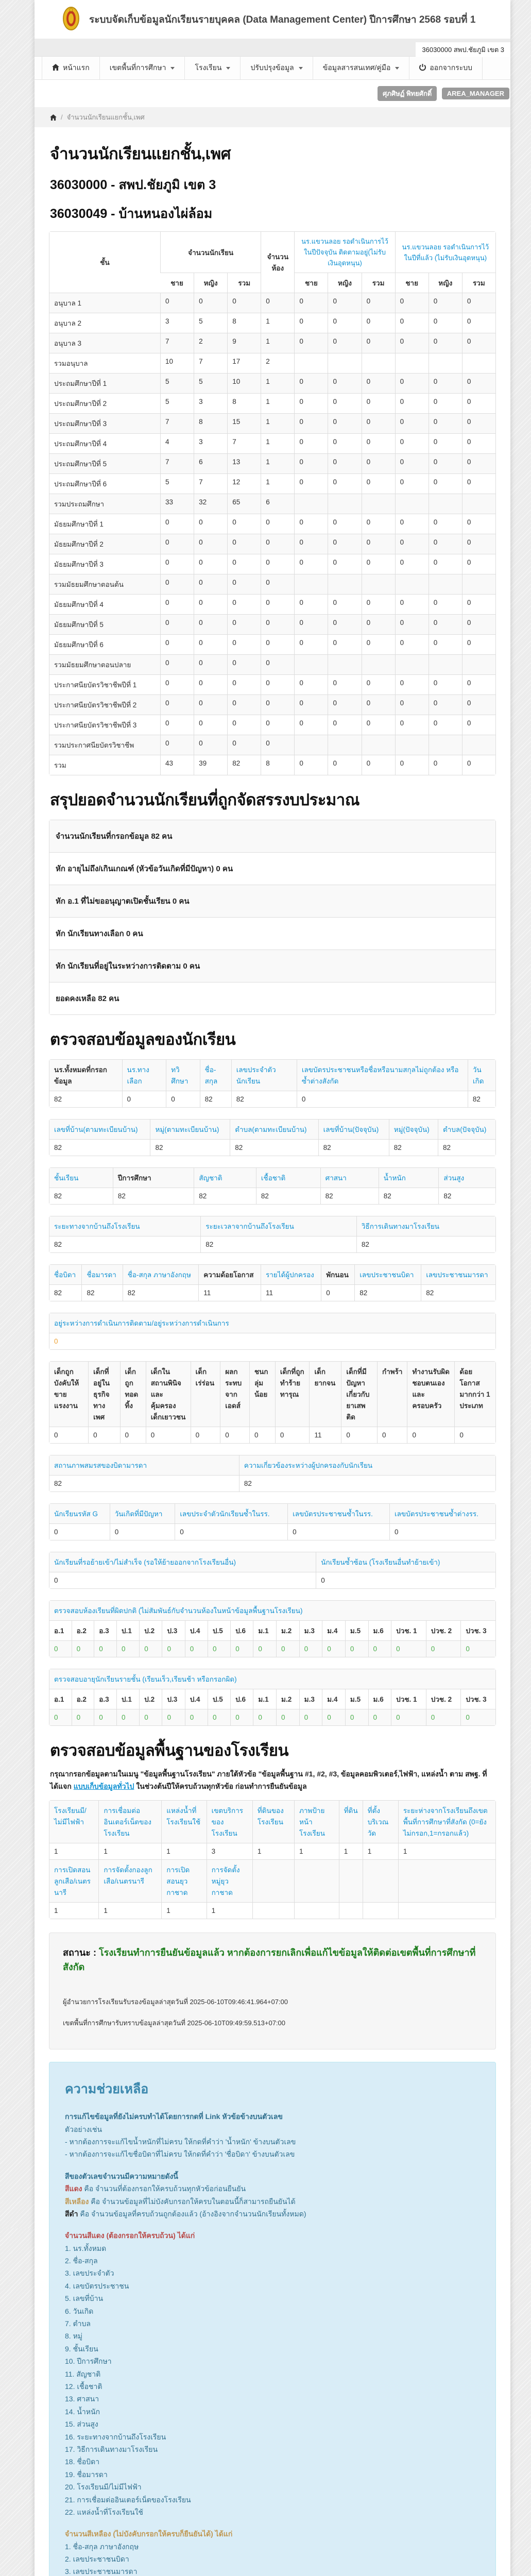  I want to click on column-header: ม.1, so click(265, 1630).